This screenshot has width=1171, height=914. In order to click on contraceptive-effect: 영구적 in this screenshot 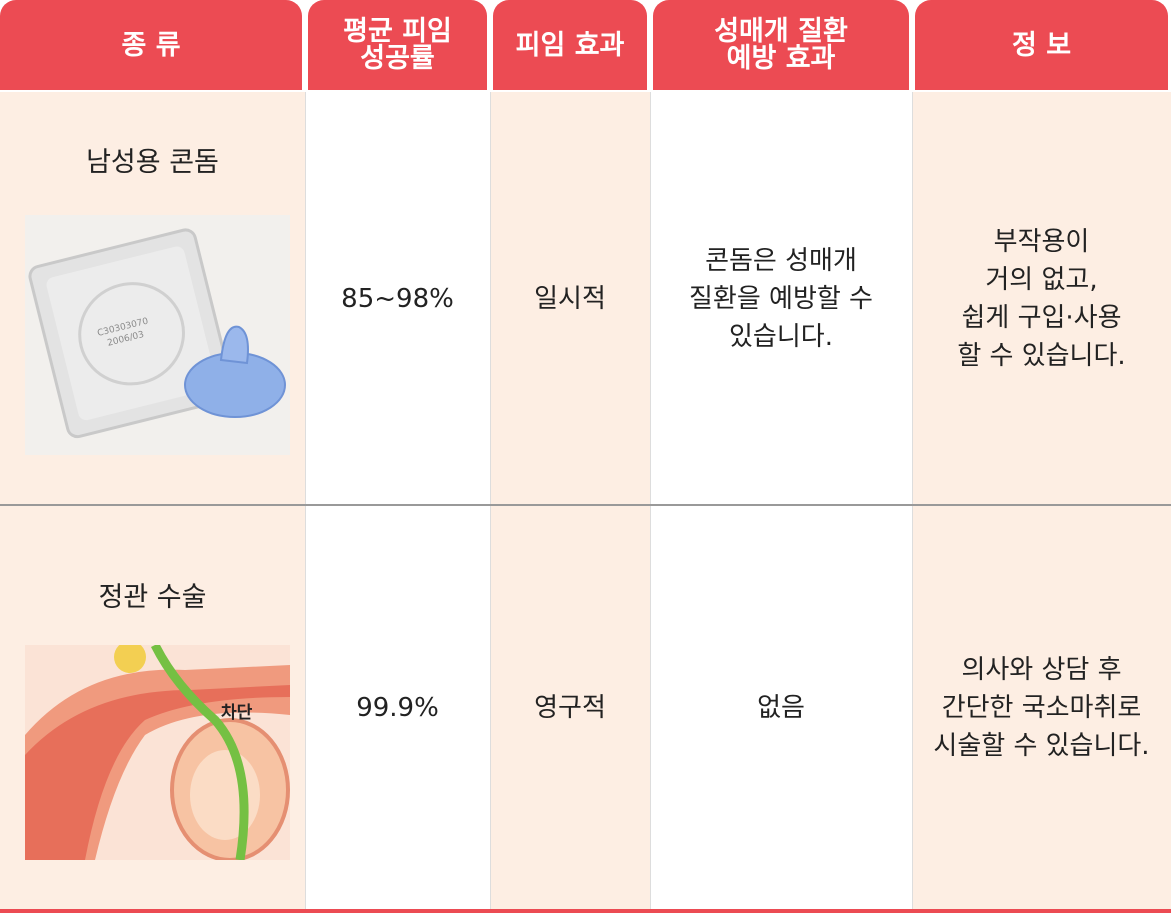, I will do `click(570, 707)`.